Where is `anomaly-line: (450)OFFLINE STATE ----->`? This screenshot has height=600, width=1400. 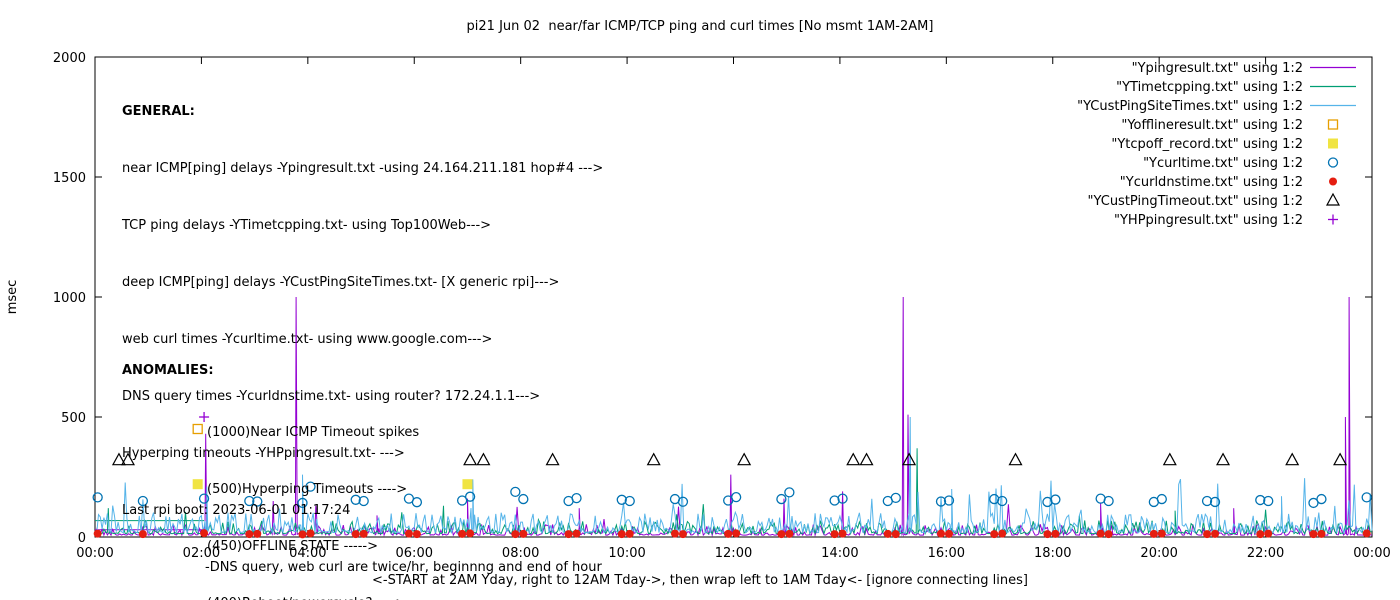
anomaly-line: (450)OFFLINE STATE -----> is located at coordinates (292, 546).